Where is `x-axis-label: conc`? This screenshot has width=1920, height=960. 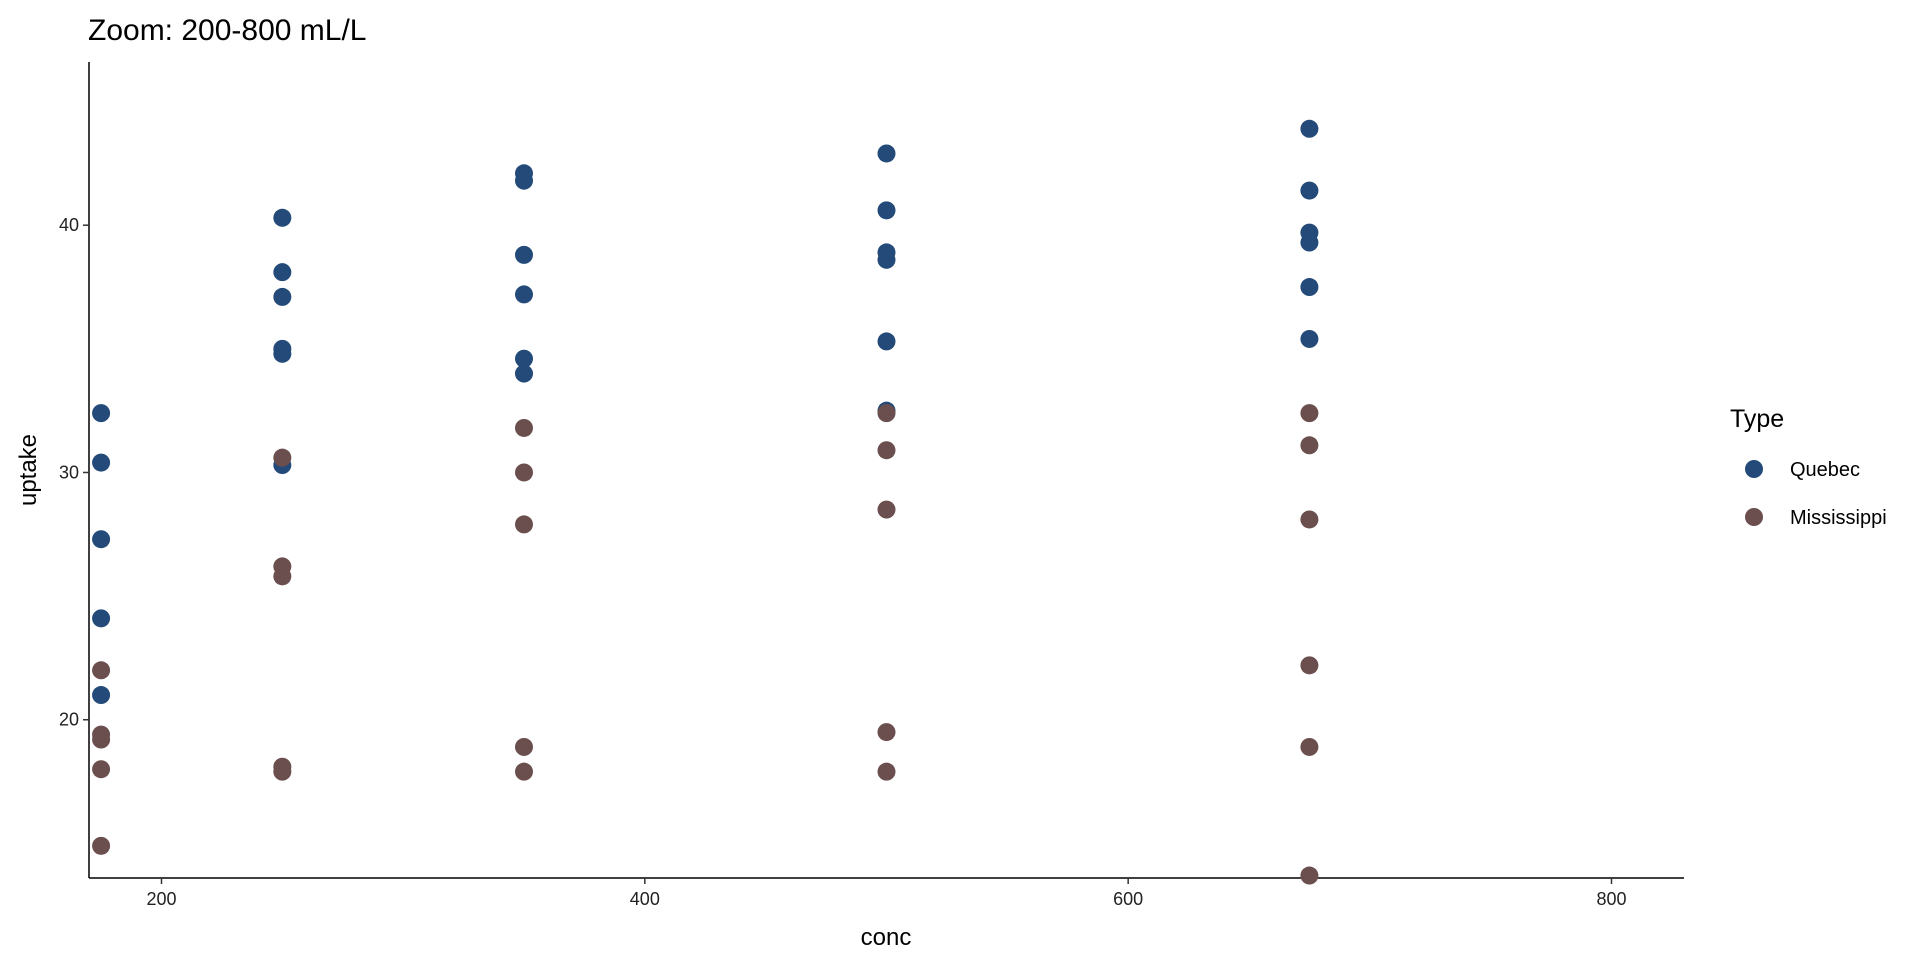 x-axis-label: conc is located at coordinates (886, 937).